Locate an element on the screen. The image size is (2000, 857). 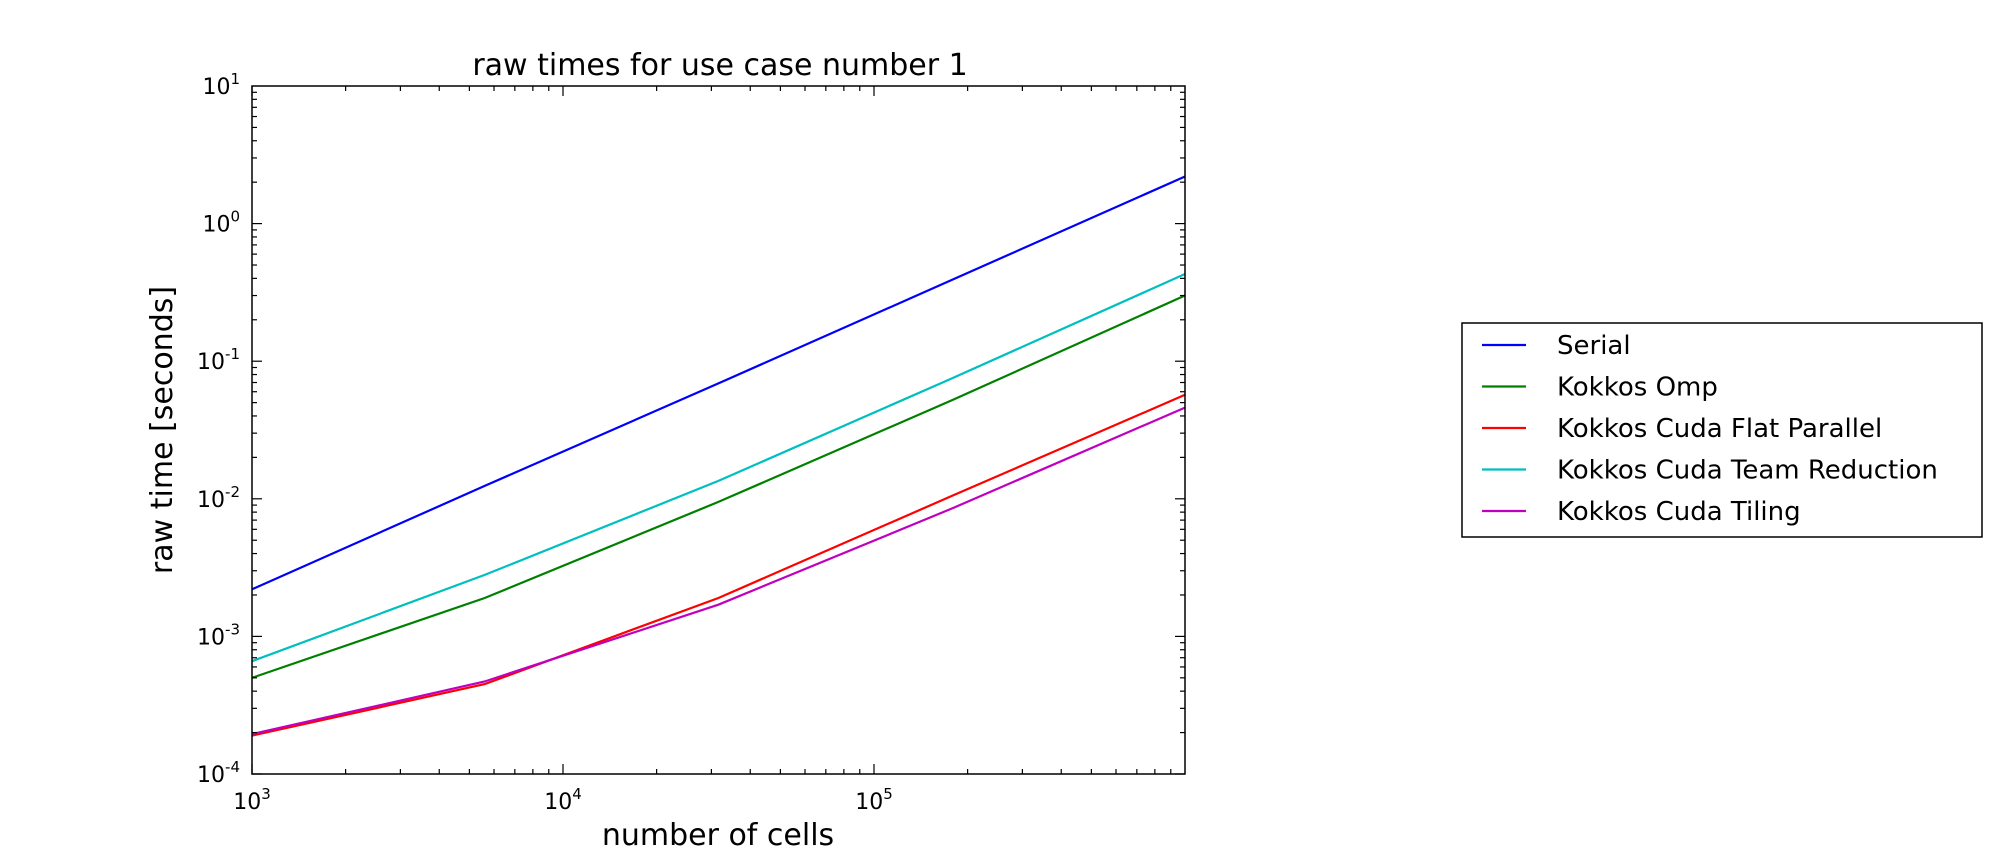
x-tick-label-0: 10³ is located at coordinates (252, 800).